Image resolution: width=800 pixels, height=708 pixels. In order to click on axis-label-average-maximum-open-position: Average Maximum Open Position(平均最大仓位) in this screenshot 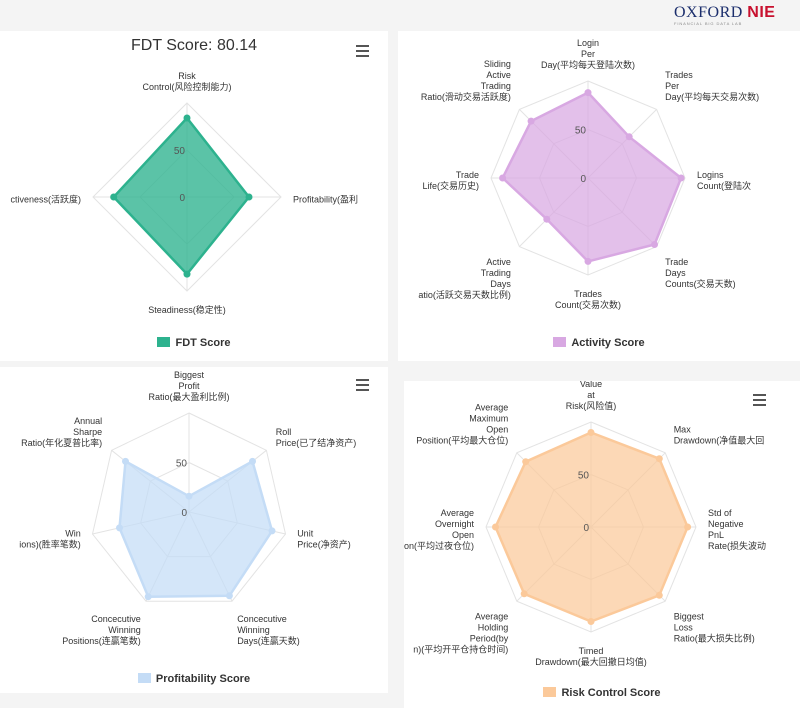, I will do `click(462, 423)`.